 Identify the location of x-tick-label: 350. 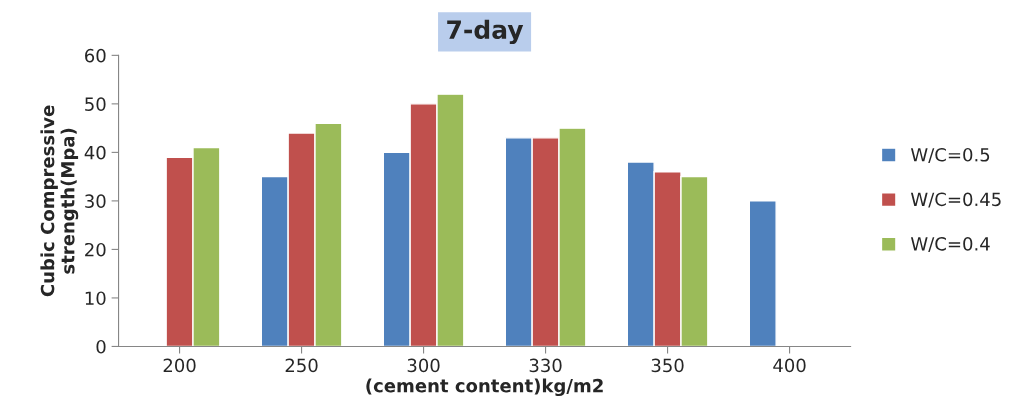
(667, 365).